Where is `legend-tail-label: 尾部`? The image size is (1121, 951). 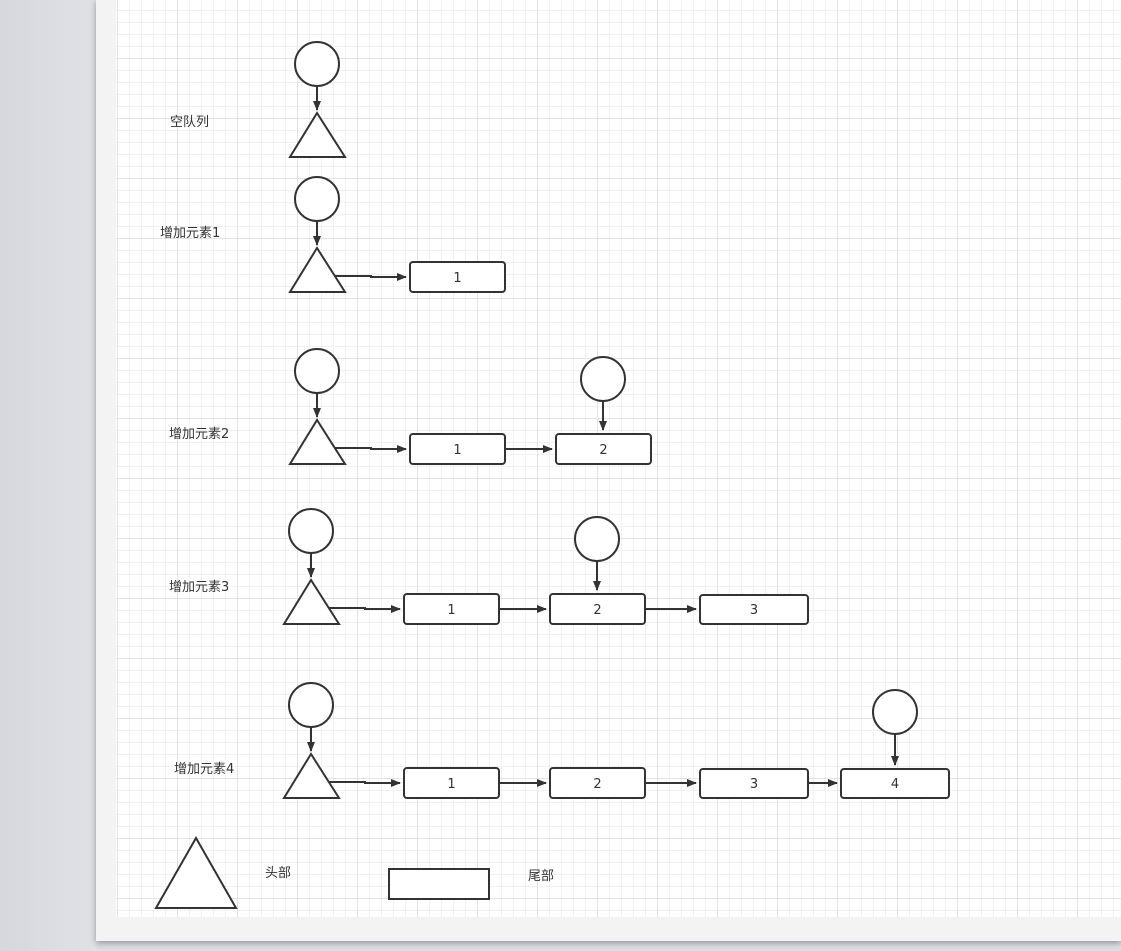
legend-tail-label: 尾部 is located at coordinates (541, 876).